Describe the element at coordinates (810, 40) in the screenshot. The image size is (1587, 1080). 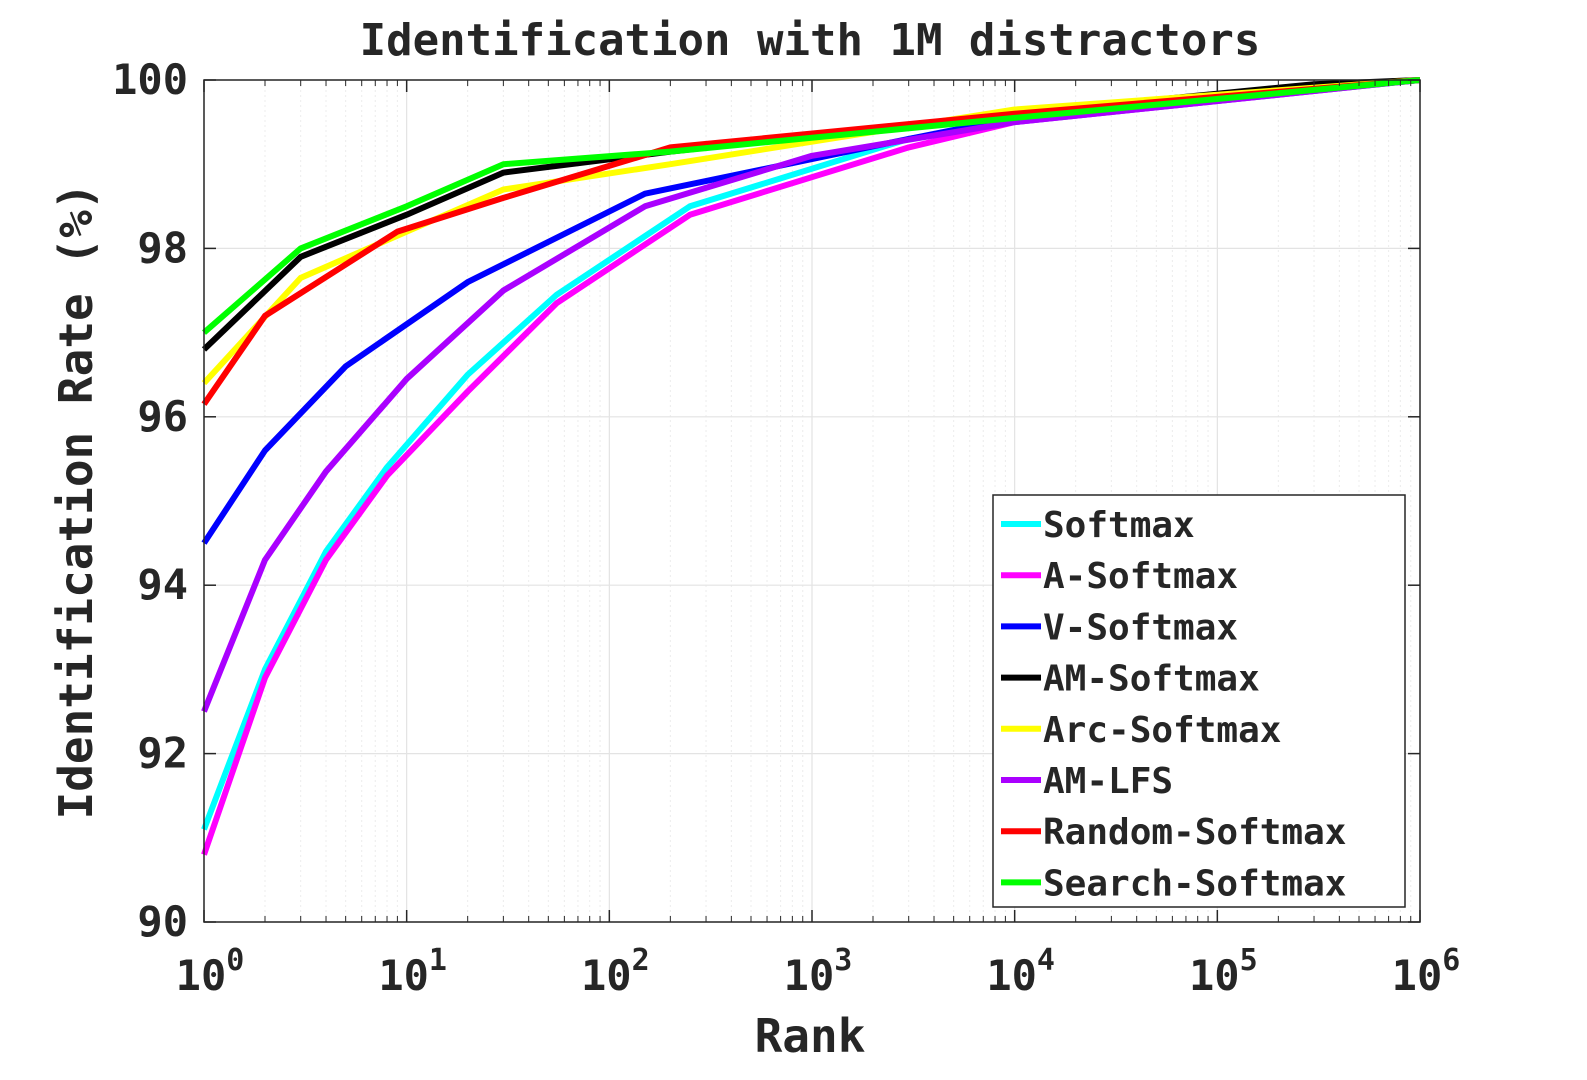
I see `chart-title: Identification with 1M distractors` at that location.